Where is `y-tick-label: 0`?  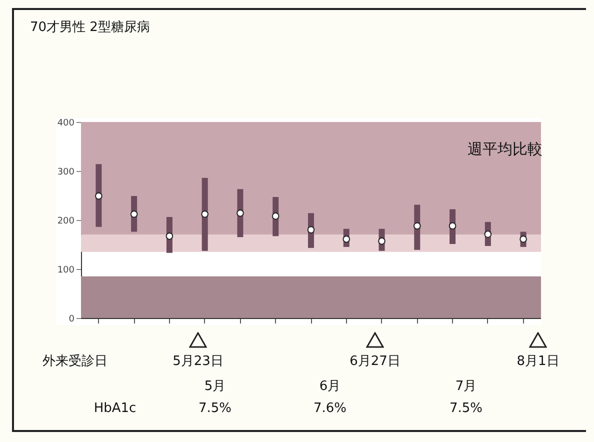
y-tick-label: 0 is located at coordinates (71, 319).